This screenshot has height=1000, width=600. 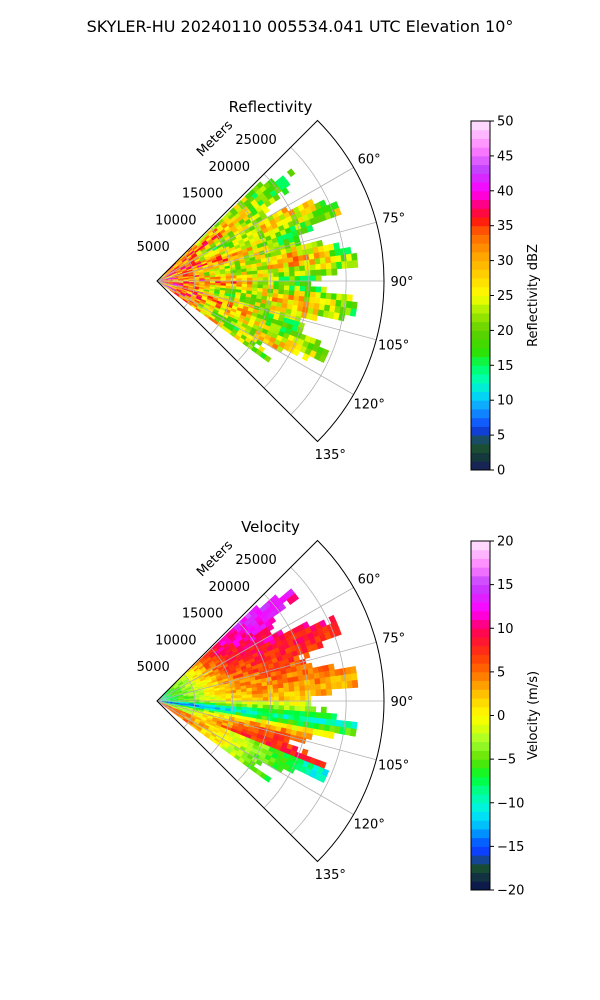 I want to click on azimuth-tick-label: 60°, so click(x=369, y=160).